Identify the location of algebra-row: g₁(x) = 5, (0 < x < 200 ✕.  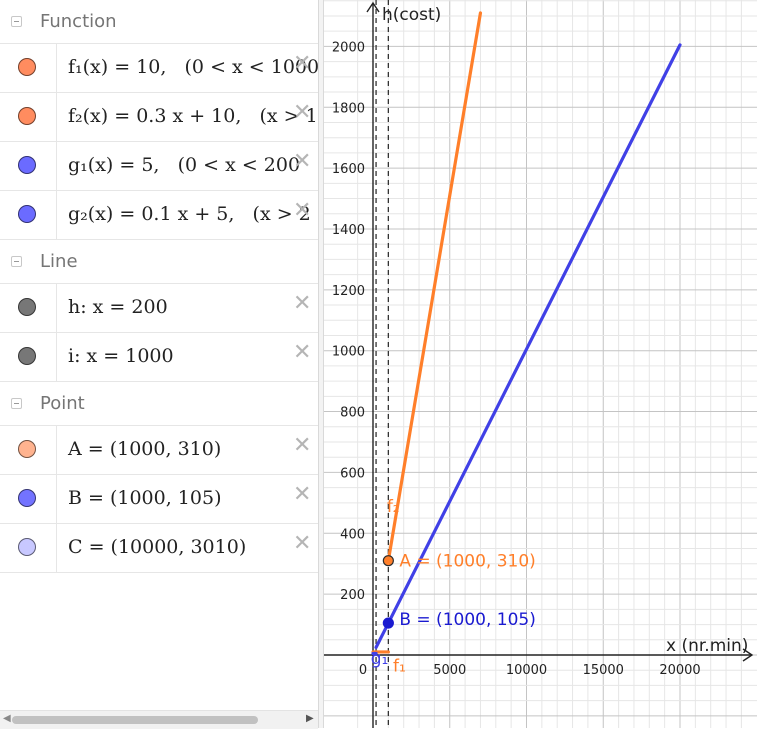
(159, 166).